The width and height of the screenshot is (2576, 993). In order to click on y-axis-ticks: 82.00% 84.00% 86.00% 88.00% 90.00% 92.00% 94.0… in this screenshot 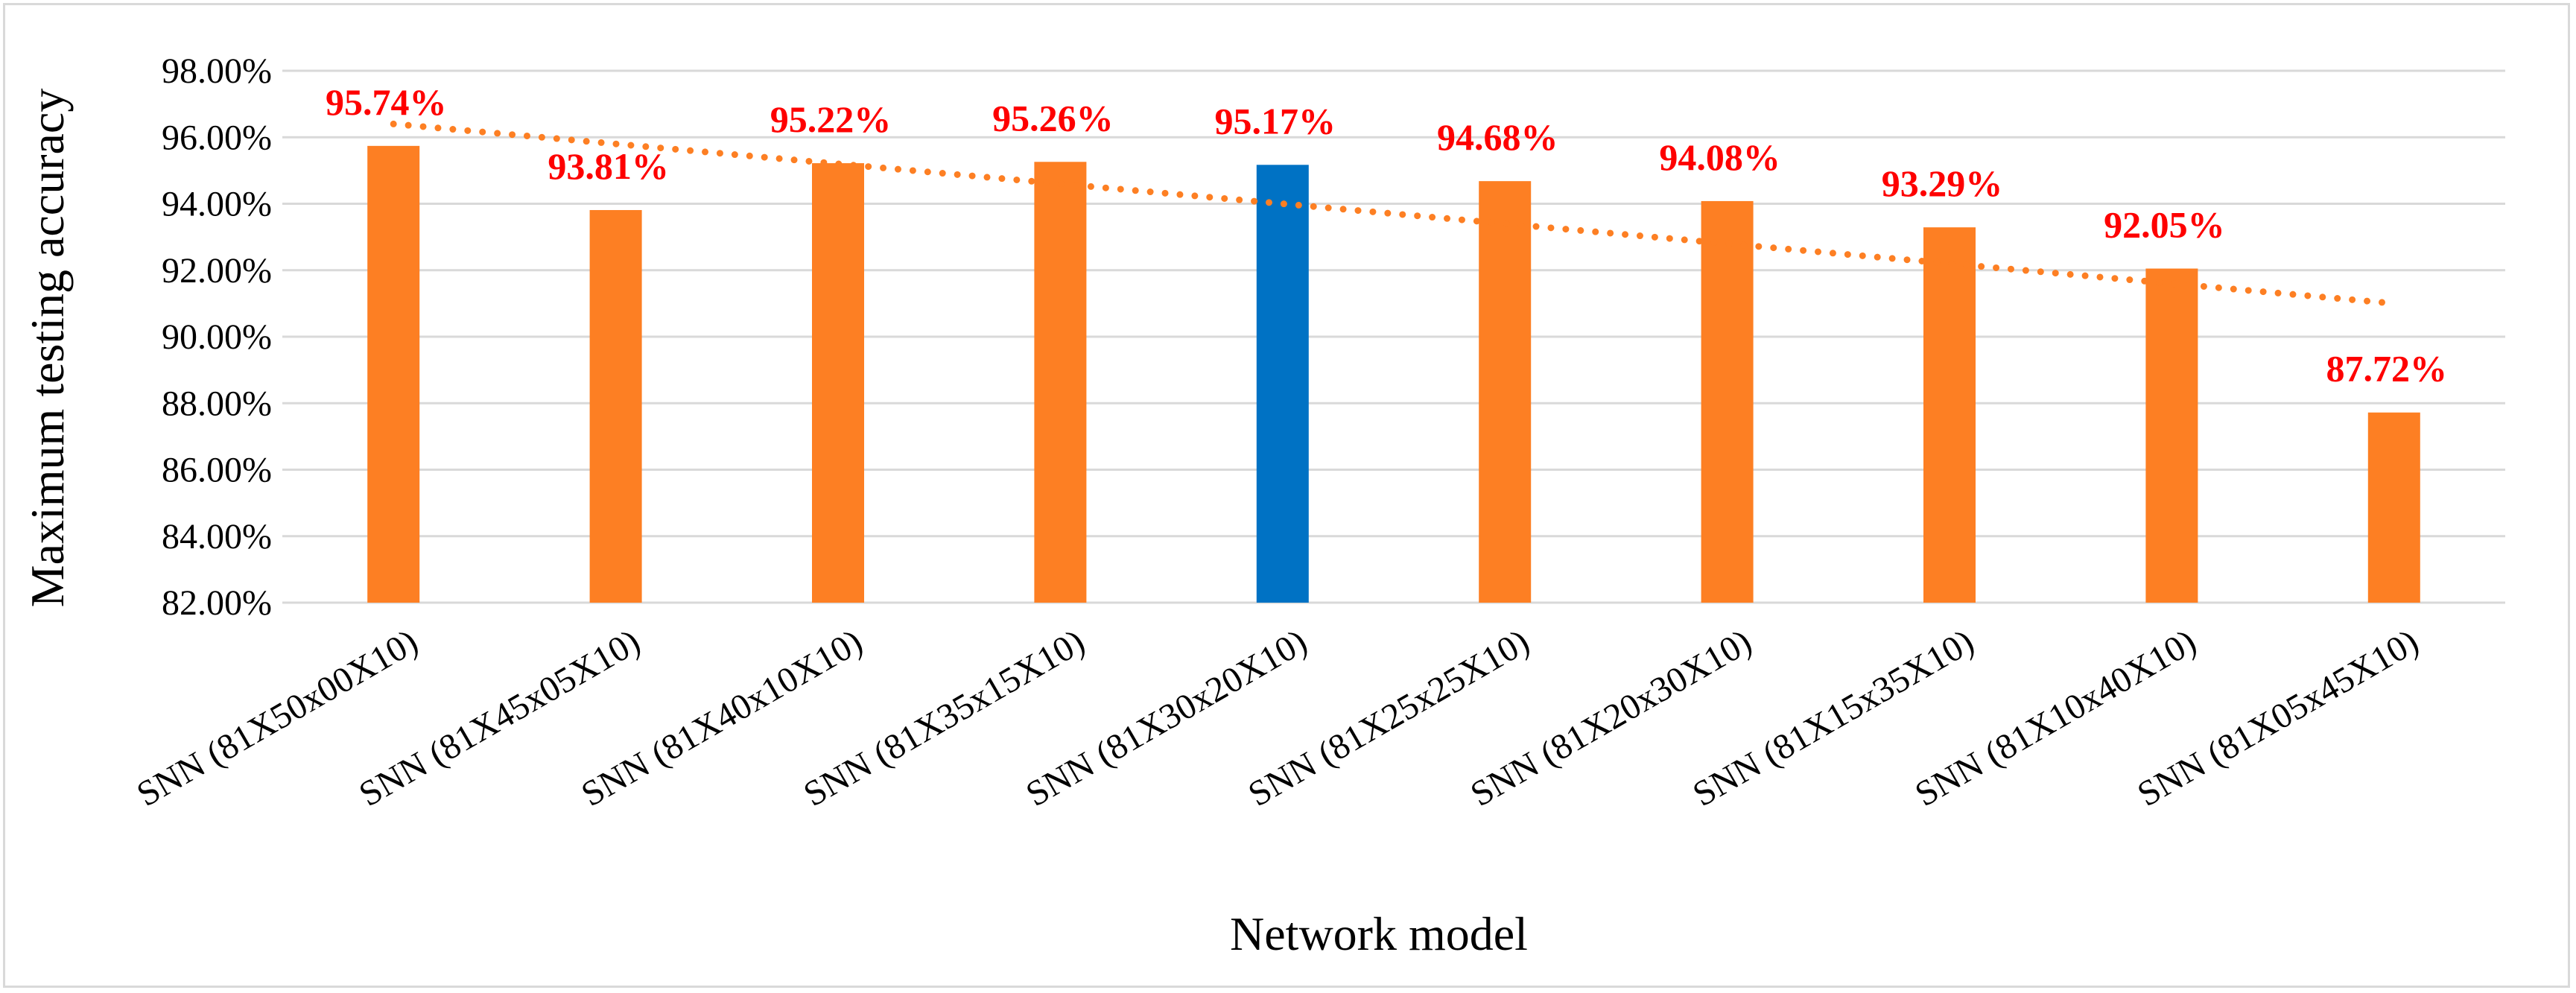, I will do `click(217, 337)`.